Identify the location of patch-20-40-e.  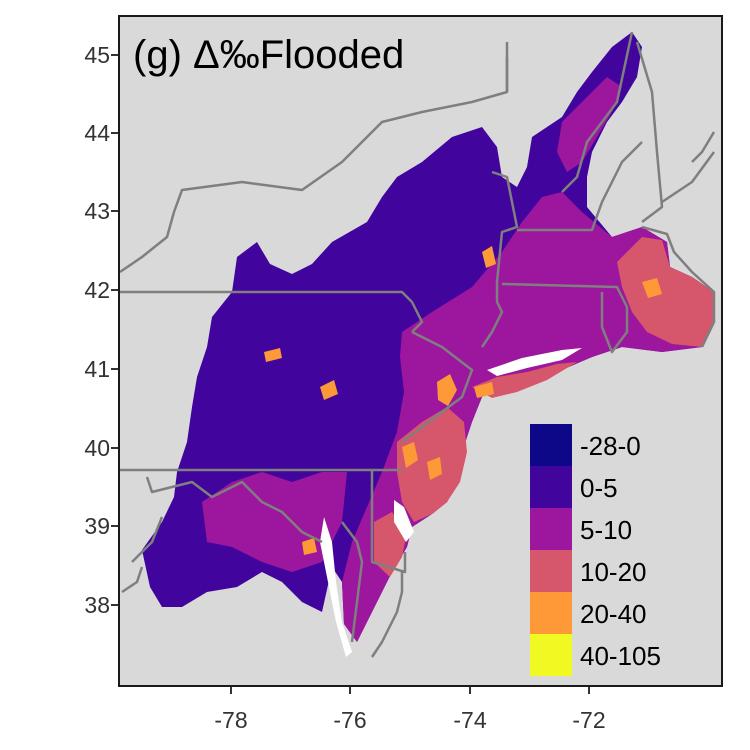
(652, 288).